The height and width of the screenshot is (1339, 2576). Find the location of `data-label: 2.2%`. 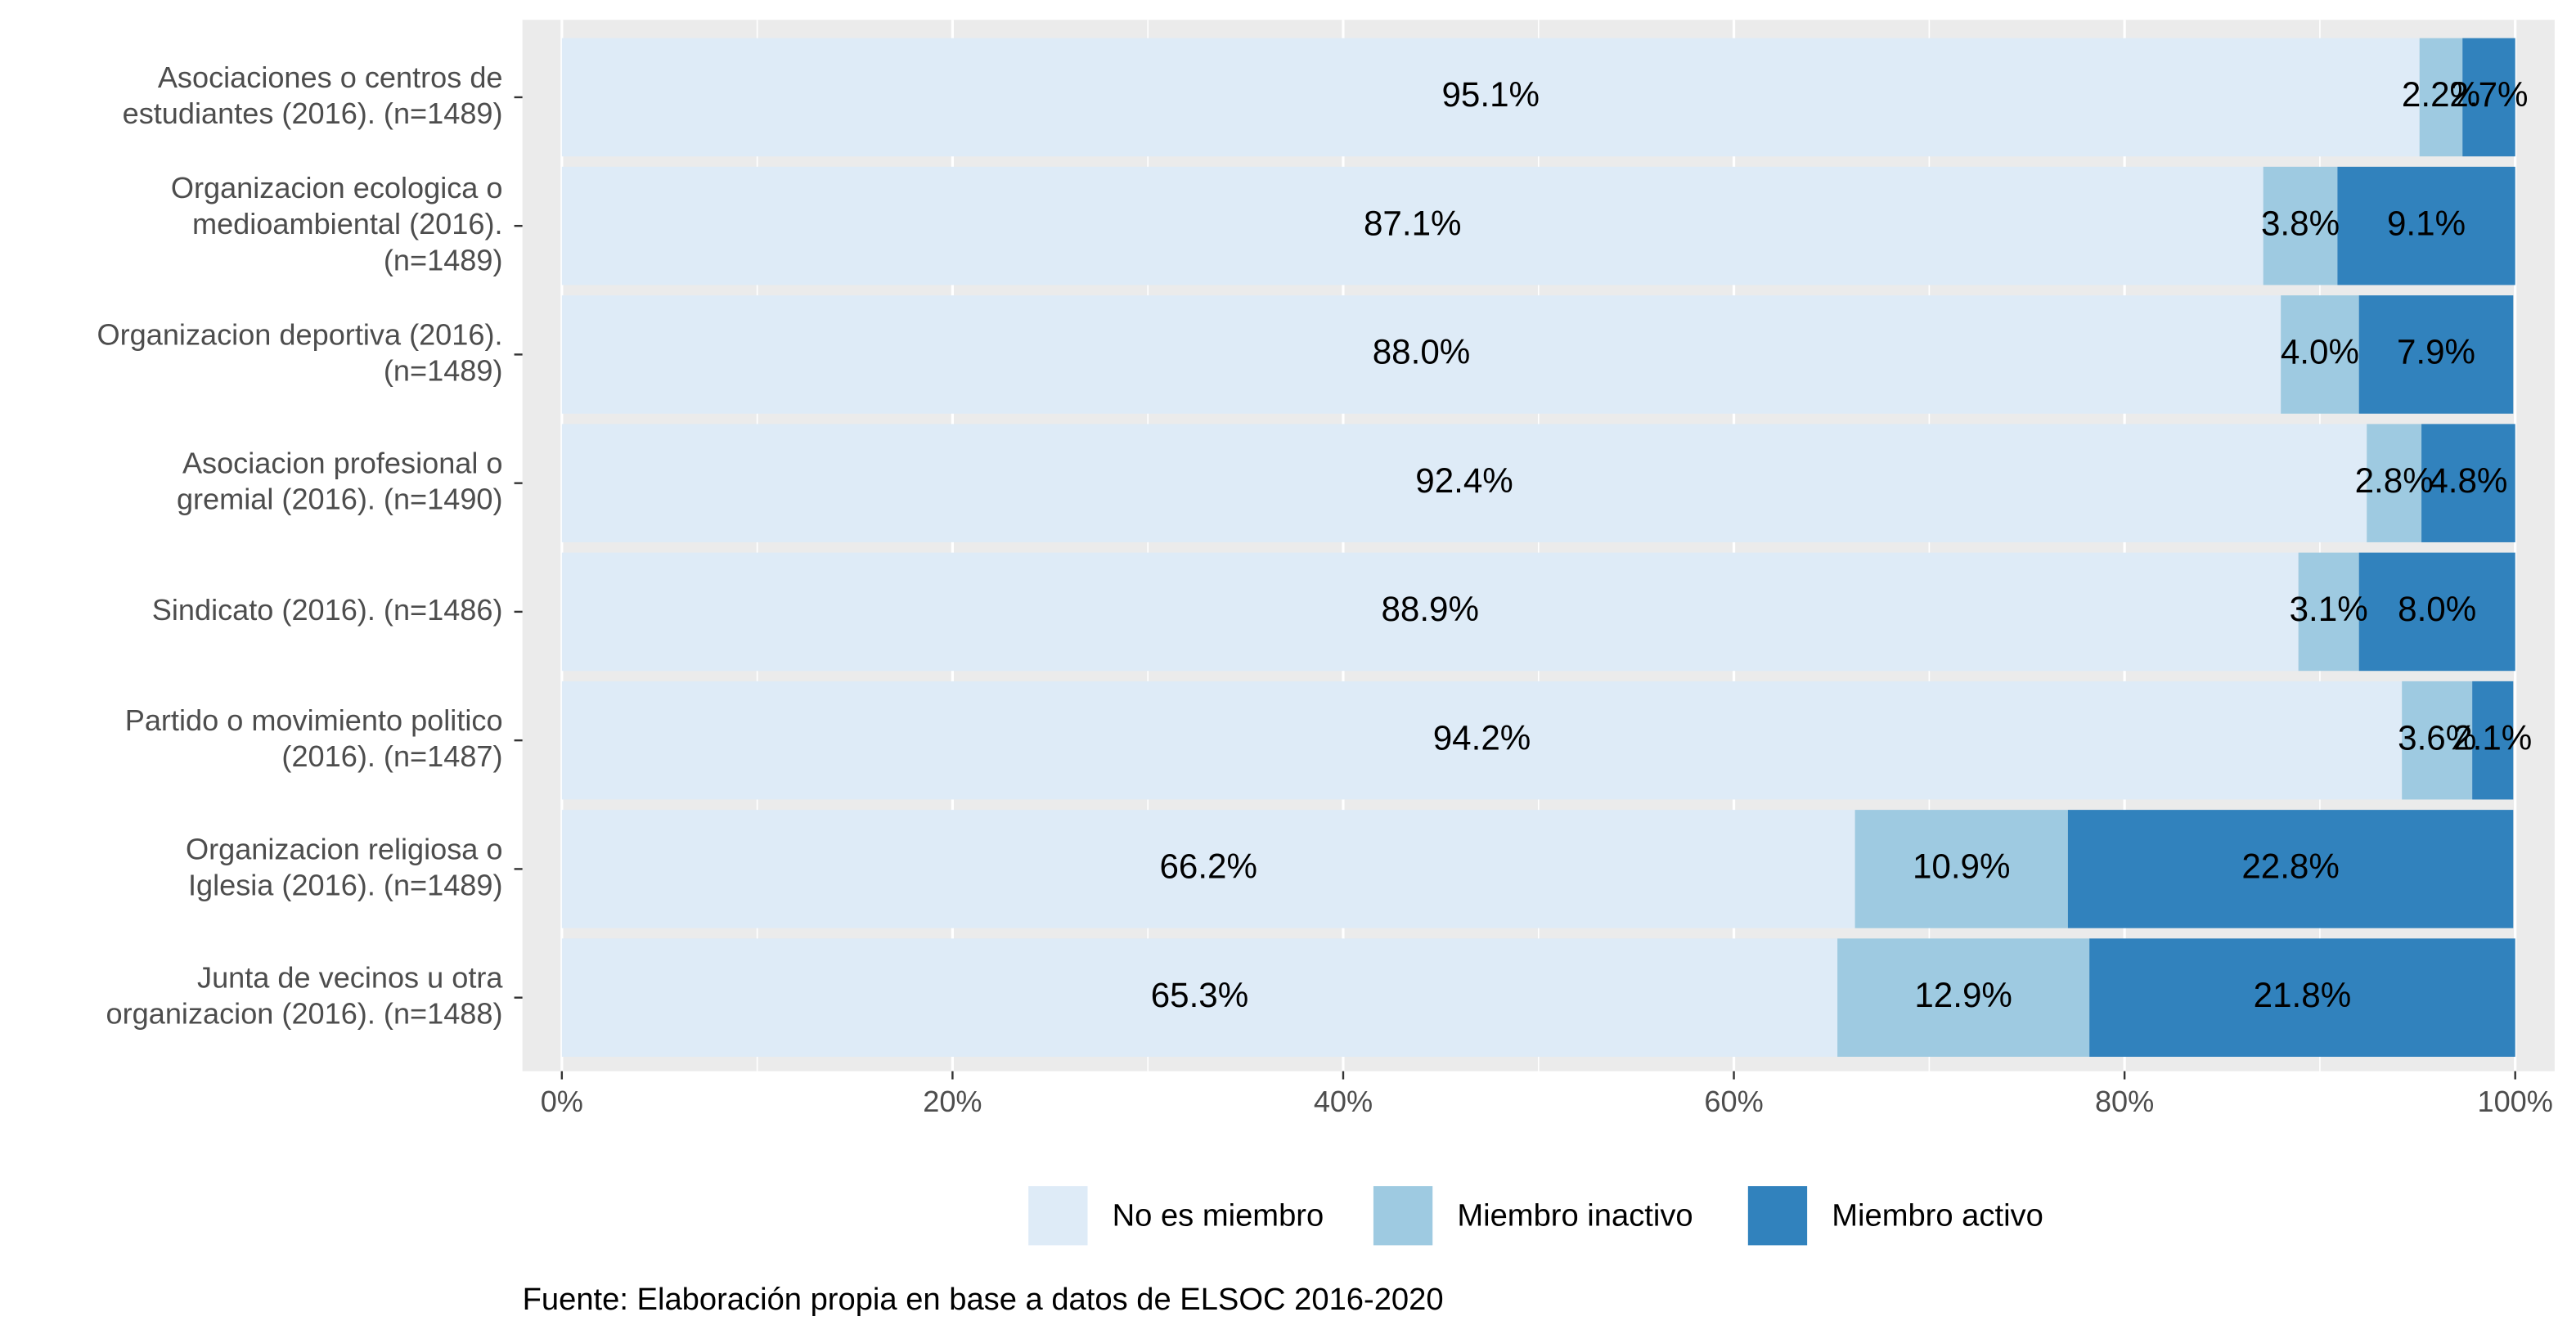

data-label: 2.2% is located at coordinates (2441, 95).